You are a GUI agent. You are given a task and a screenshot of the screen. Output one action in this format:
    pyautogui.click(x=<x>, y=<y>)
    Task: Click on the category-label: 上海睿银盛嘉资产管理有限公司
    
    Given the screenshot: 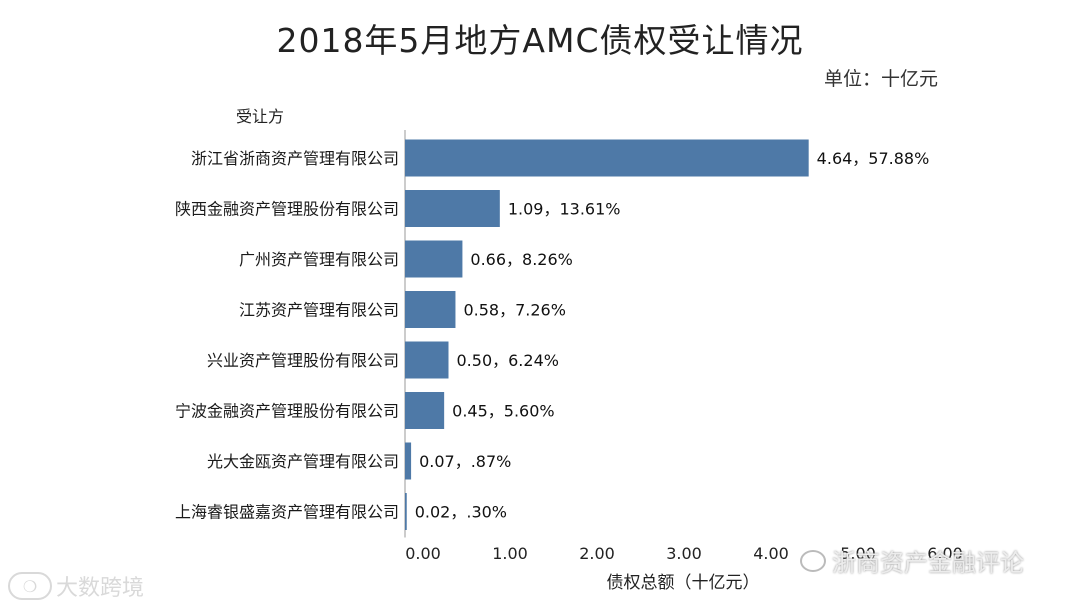 What is the action you would take?
    pyautogui.click(x=287, y=512)
    